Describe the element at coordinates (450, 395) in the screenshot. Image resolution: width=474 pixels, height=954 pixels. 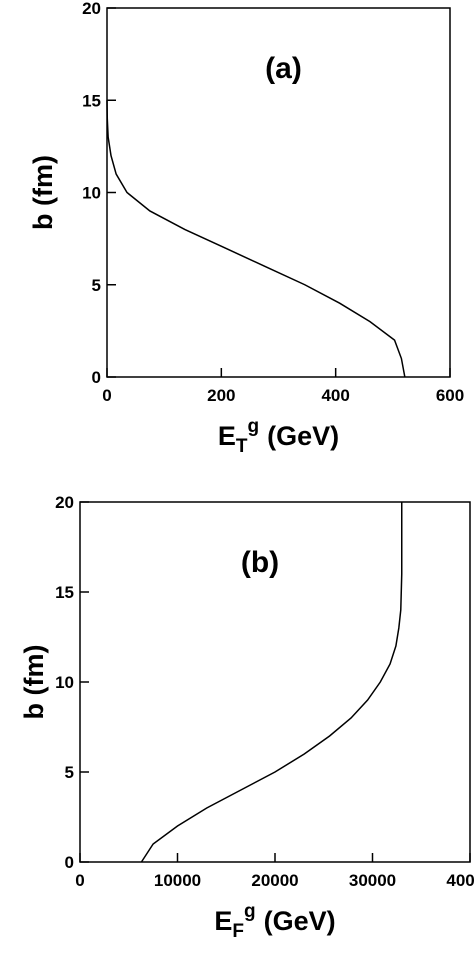
I see `x-tick-label: 600` at that location.